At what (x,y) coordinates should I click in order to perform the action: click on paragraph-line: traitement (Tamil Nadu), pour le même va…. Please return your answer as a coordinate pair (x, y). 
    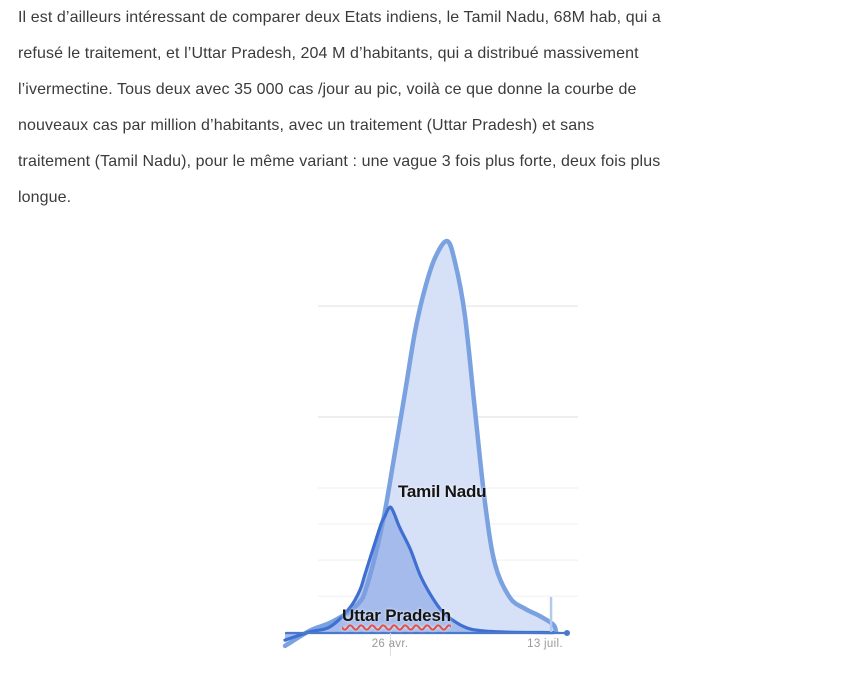
    Looking at the image, I should click on (339, 161).